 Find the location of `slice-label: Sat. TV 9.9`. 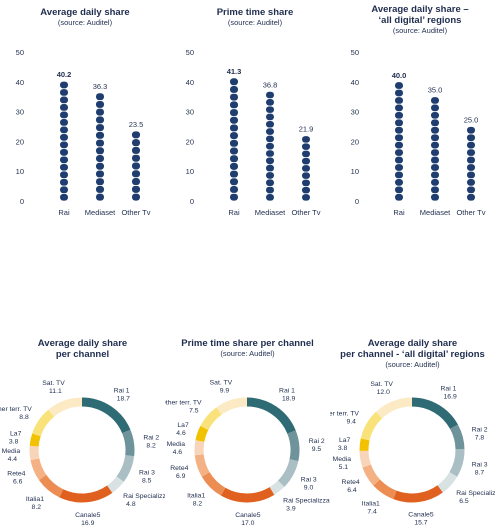

slice-label: Sat. TV 9.9 is located at coordinates (221, 386).